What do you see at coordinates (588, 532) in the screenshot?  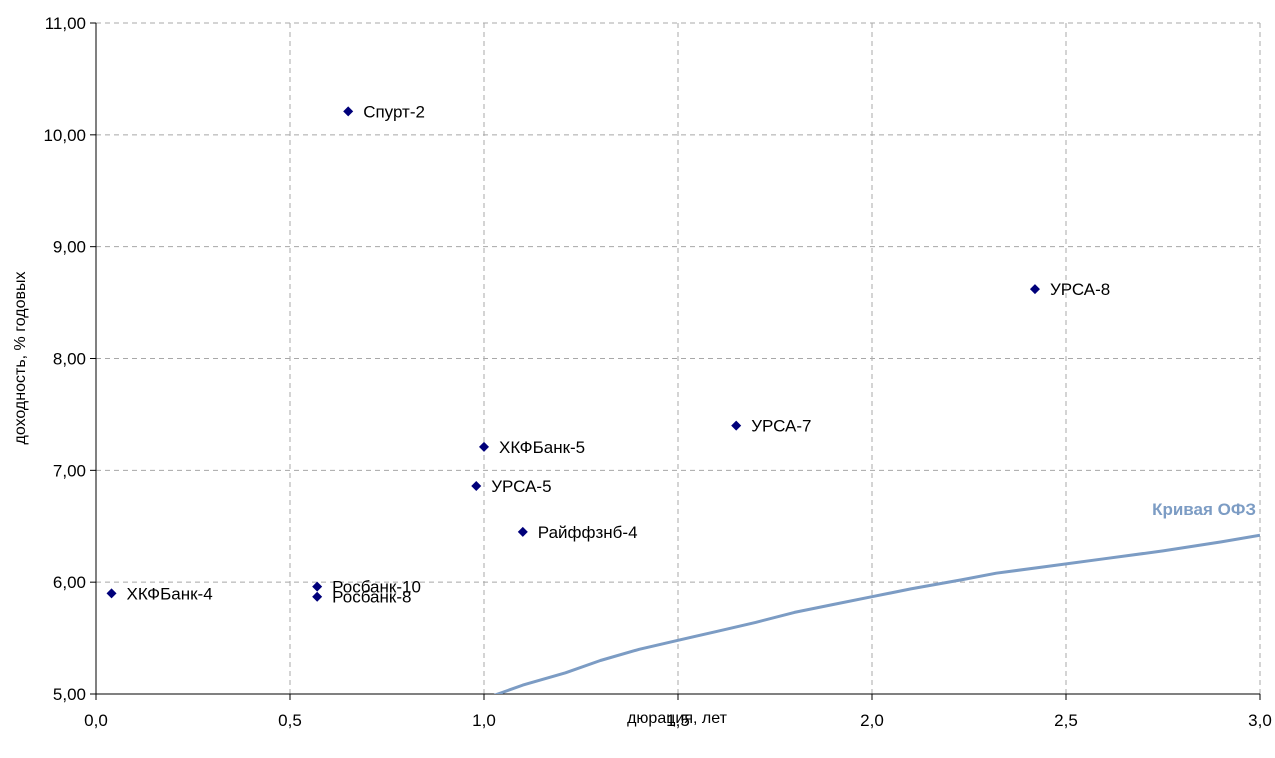 I see `data-point-label: Райффзнб-4` at bounding box center [588, 532].